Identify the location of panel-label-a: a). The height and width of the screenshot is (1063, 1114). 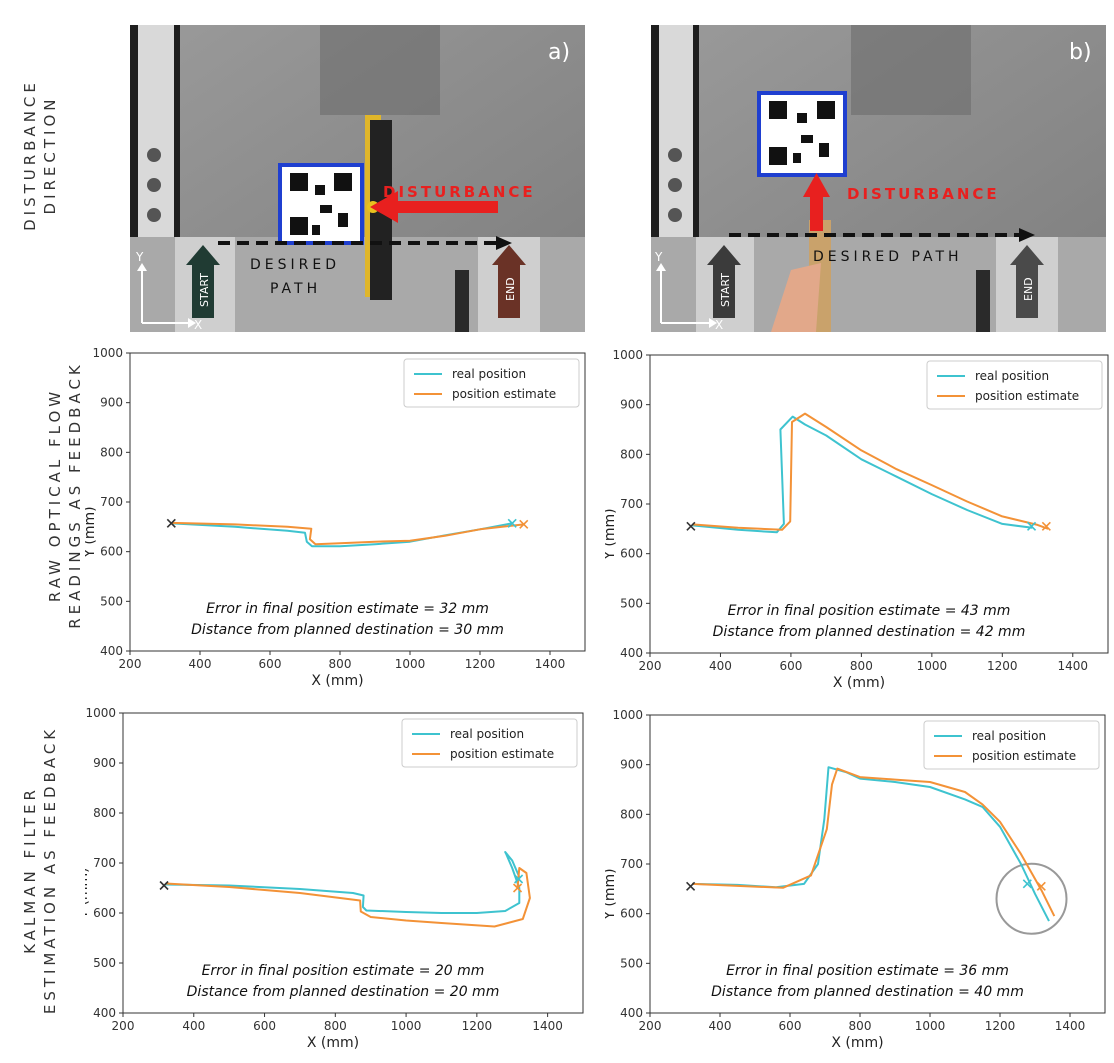
(559, 52).